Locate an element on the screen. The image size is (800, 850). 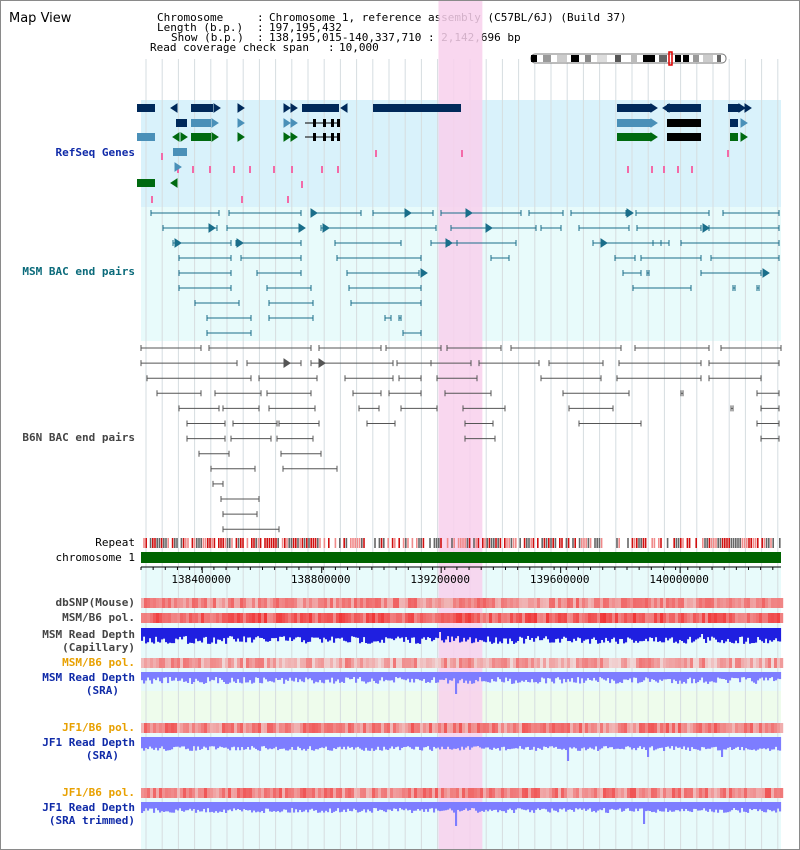
track-label-msm-bac: MSM BAC end pairs is located at coordinates (78, 271).